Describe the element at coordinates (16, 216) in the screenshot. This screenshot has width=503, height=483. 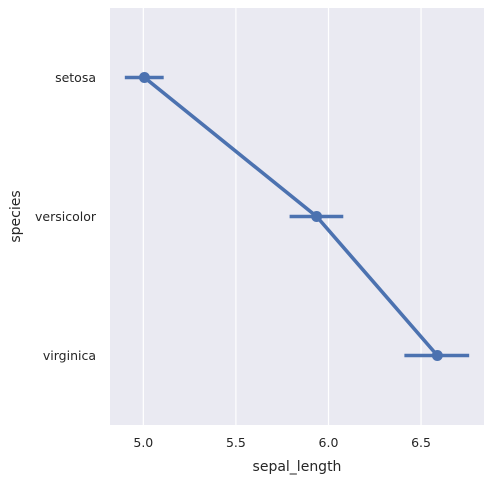
I see `y-axis-label: species` at that location.